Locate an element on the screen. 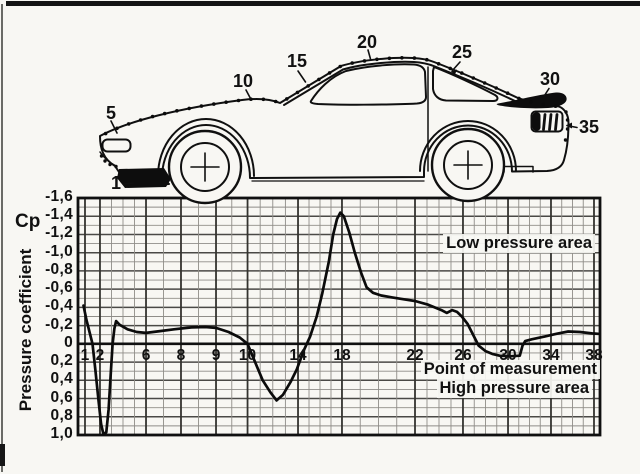  car-point-label-15: 15 is located at coordinates (297, 61).